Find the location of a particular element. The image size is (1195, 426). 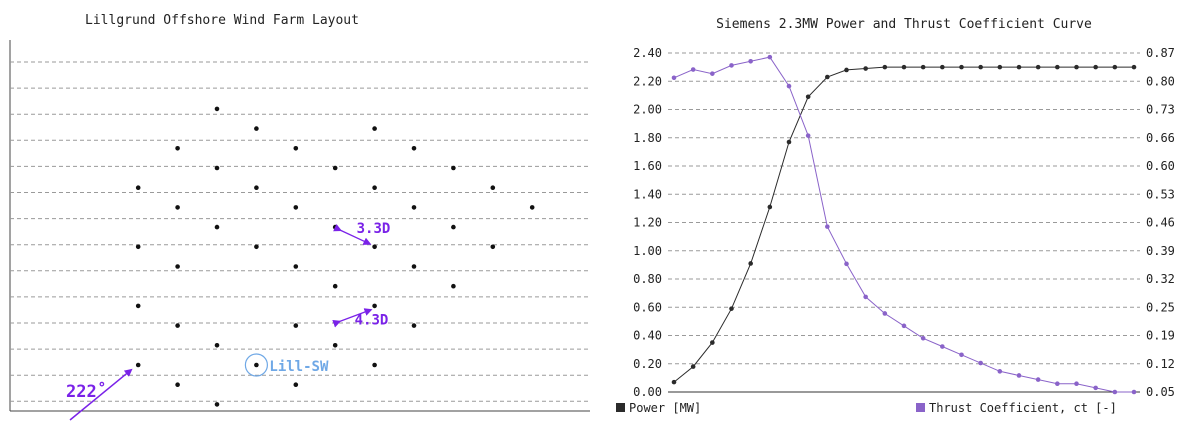

y2-tick-label: 0.05 is located at coordinates (1160, 392).